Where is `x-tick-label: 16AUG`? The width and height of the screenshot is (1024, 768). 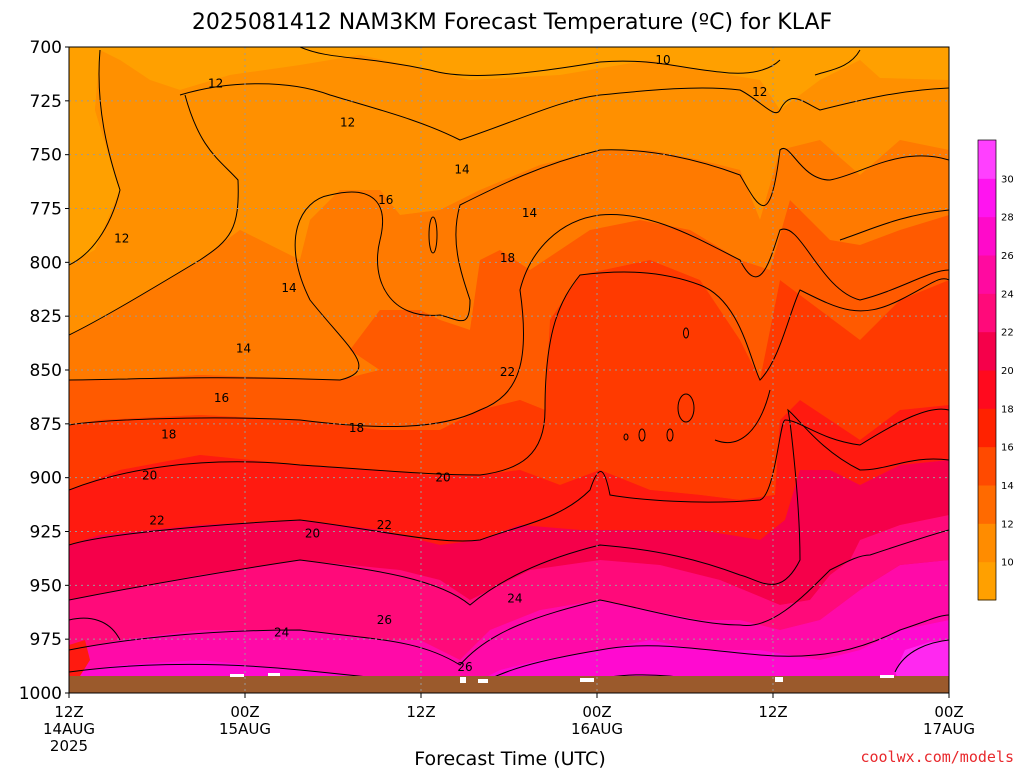
x-tick-label: 16AUG is located at coordinates (597, 729).